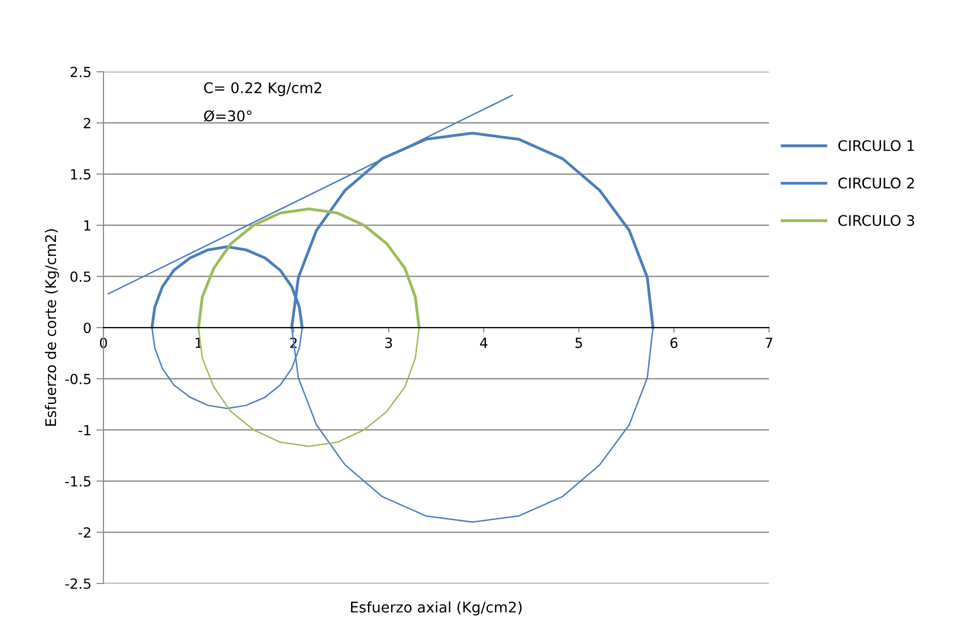 The width and height of the screenshot is (958, 624). Describe the element at coordinates (388, 343) in the screenshot. I see `x-tick-label: 3` at that location.